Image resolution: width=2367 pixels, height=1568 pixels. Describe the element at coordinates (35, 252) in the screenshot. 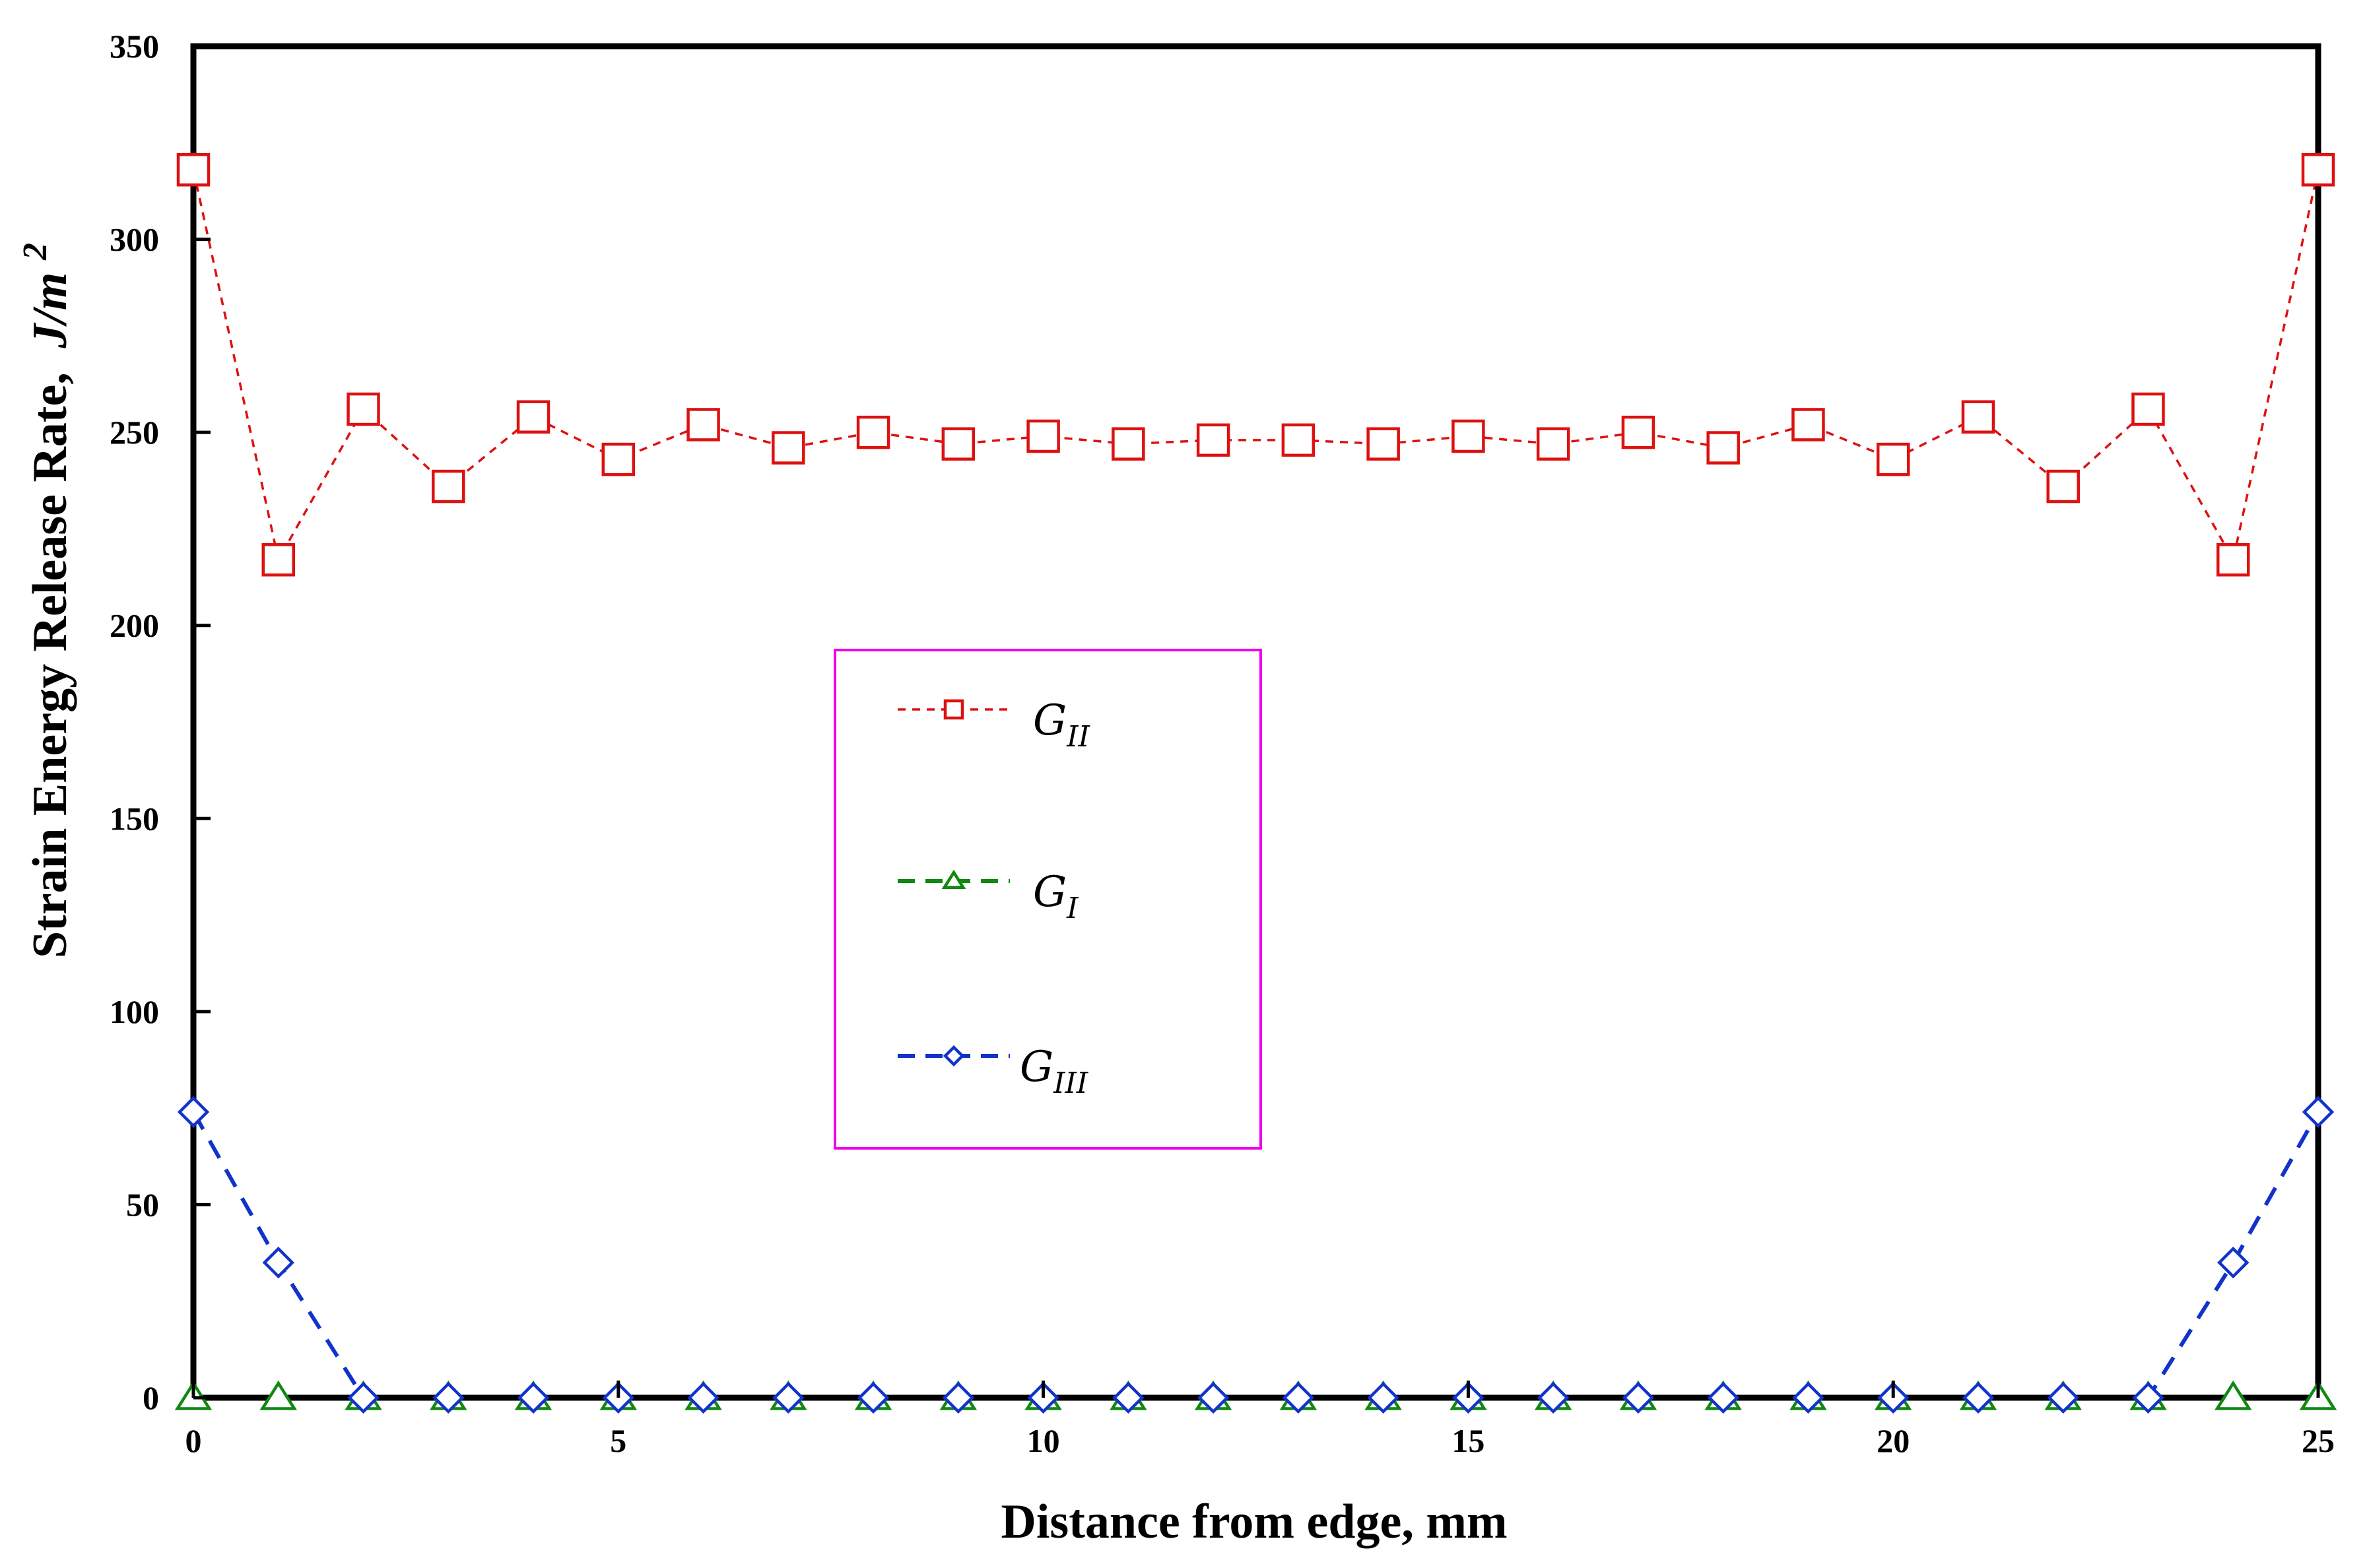

I see `y-axis-unit-exponent: 2` at that location.